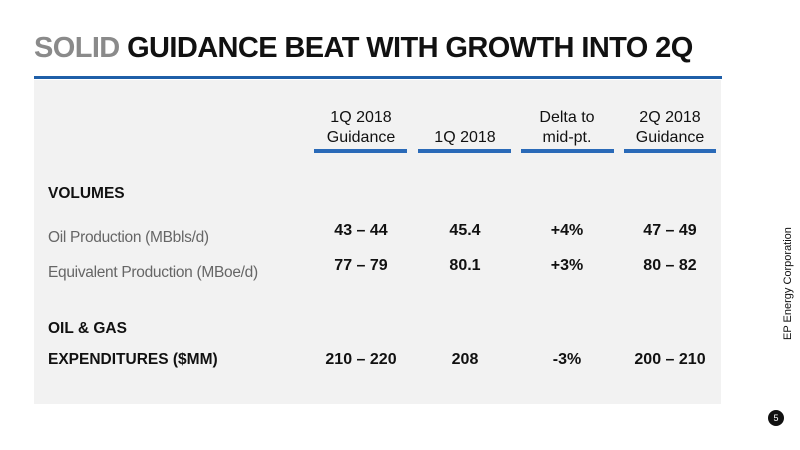 This screenshot has width=800, height=450. Describe the element at coordinates (465, 118) in the screenshot. I see `column-header-line1` at that location.